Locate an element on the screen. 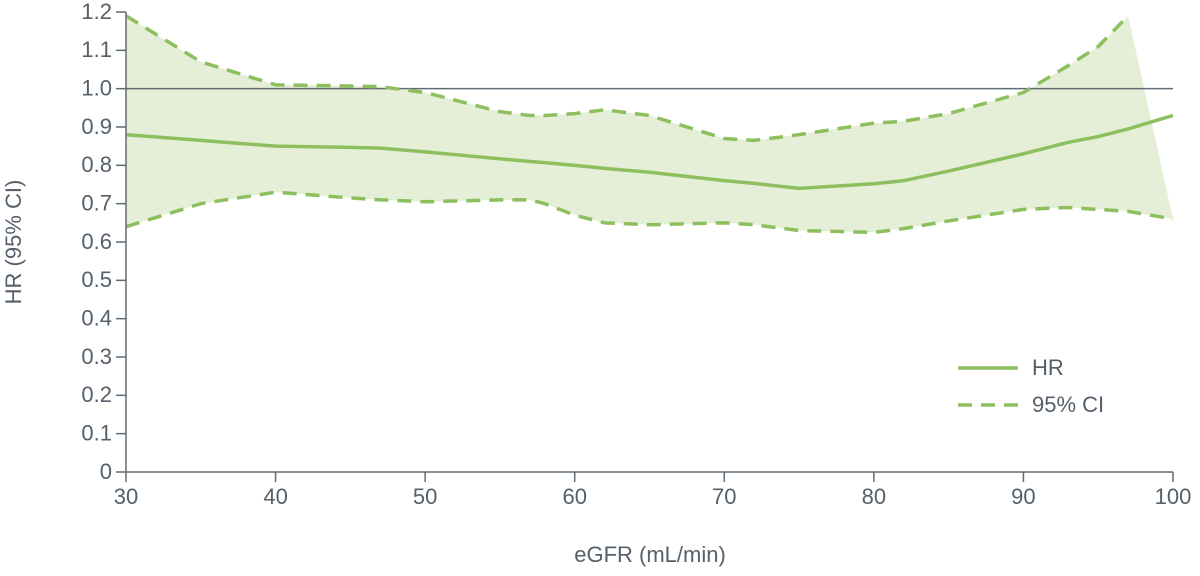  hr-line is located at coordinates (649, 152).